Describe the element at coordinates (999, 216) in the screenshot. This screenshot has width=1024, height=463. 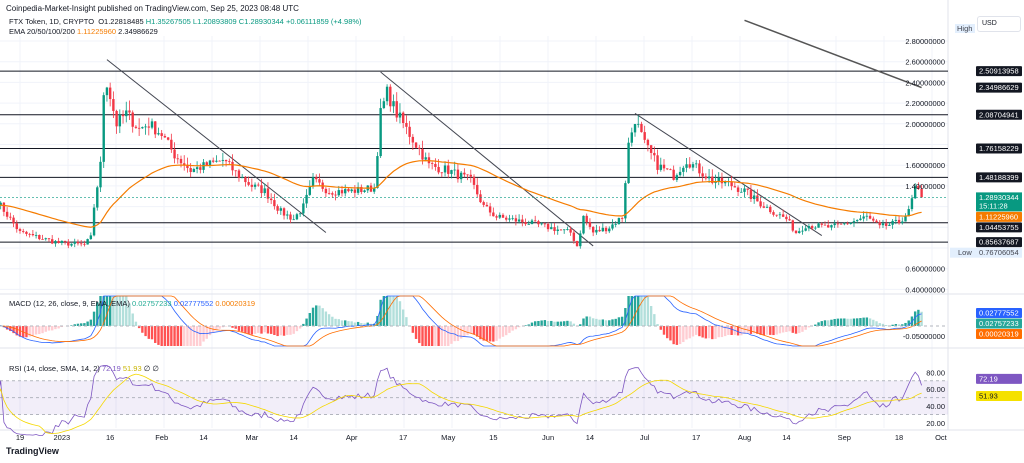
I see `ema50-price-label-bg` at that location.